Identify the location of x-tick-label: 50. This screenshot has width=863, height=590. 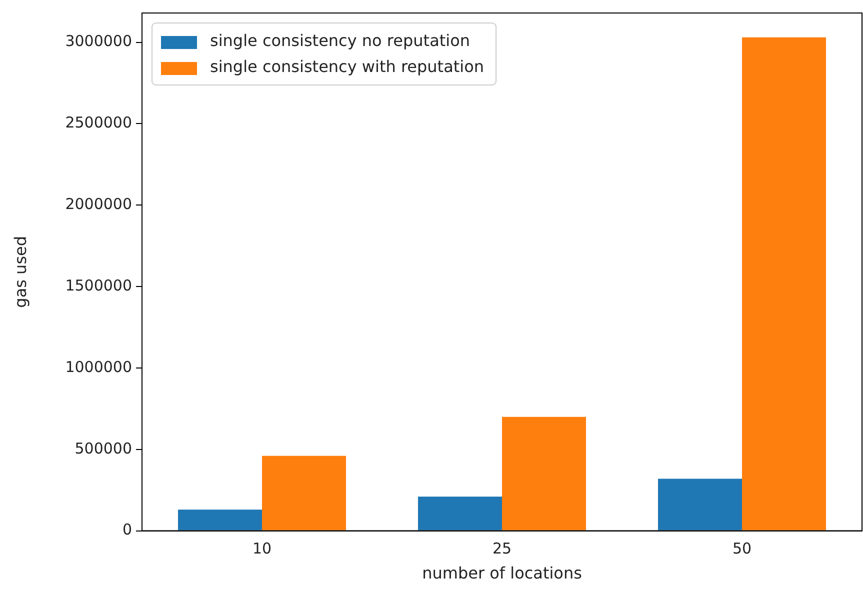
(742, 549).